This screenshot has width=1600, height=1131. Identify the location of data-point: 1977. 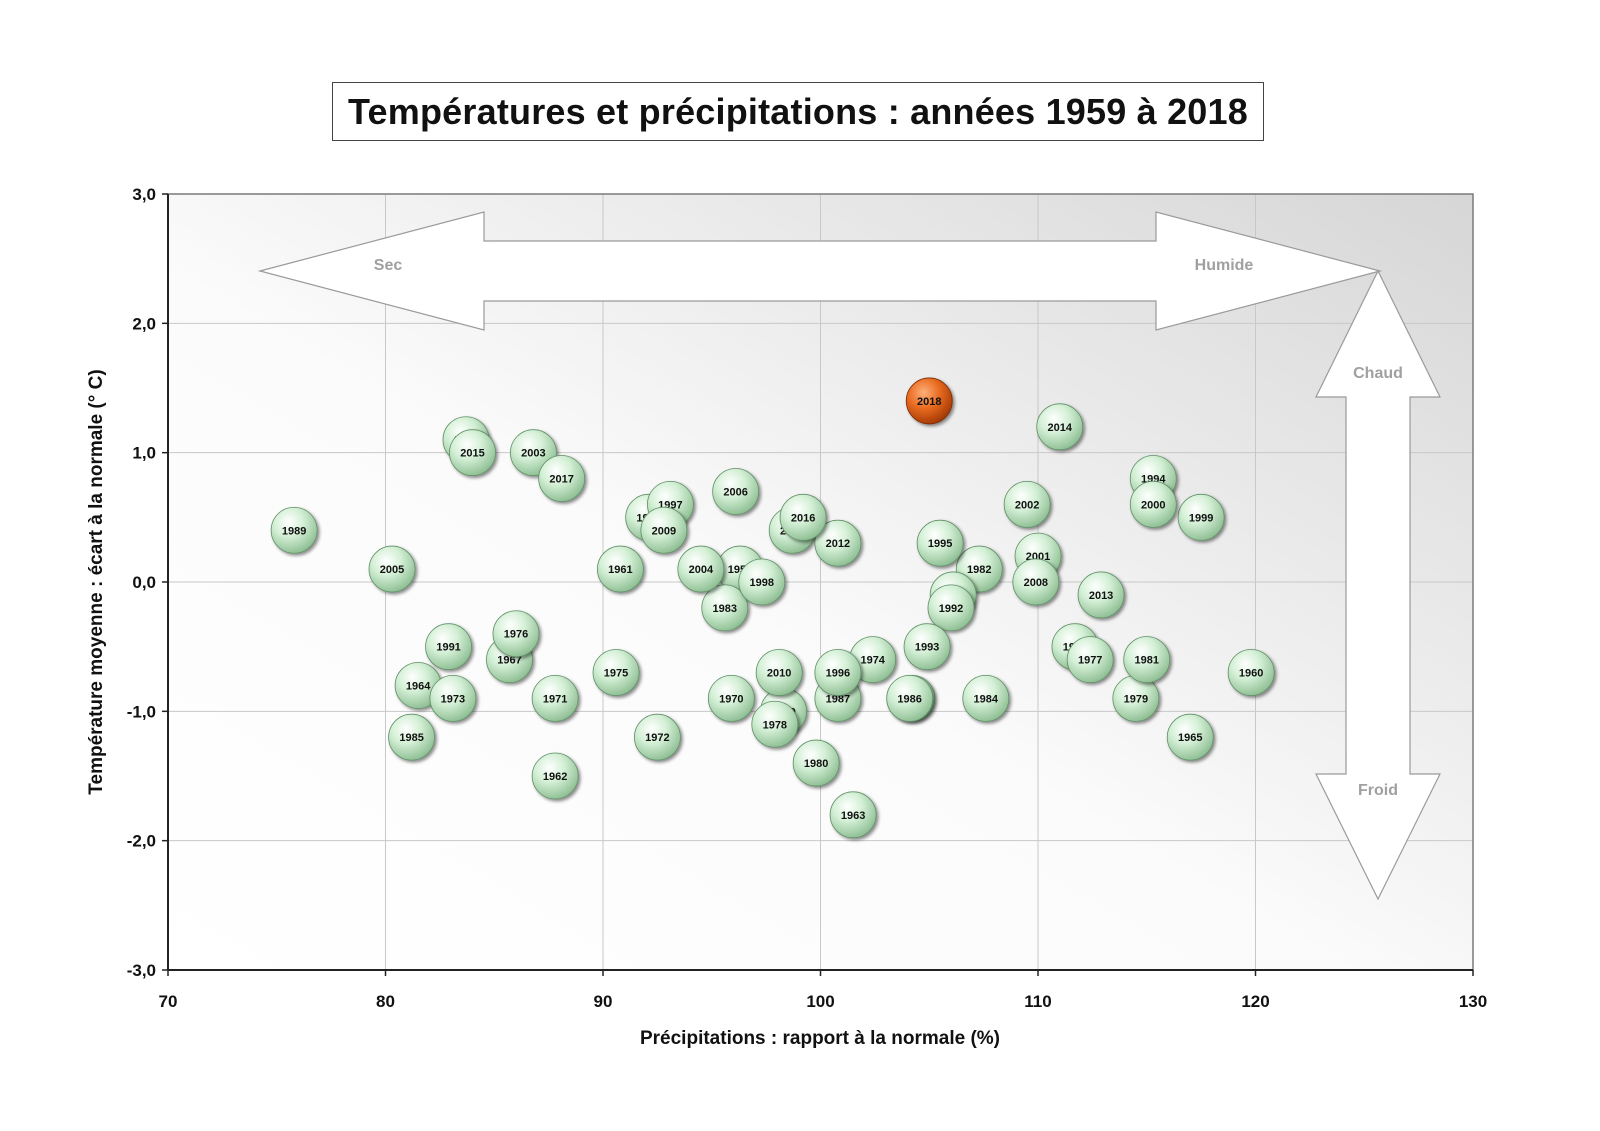
(1090, 659).